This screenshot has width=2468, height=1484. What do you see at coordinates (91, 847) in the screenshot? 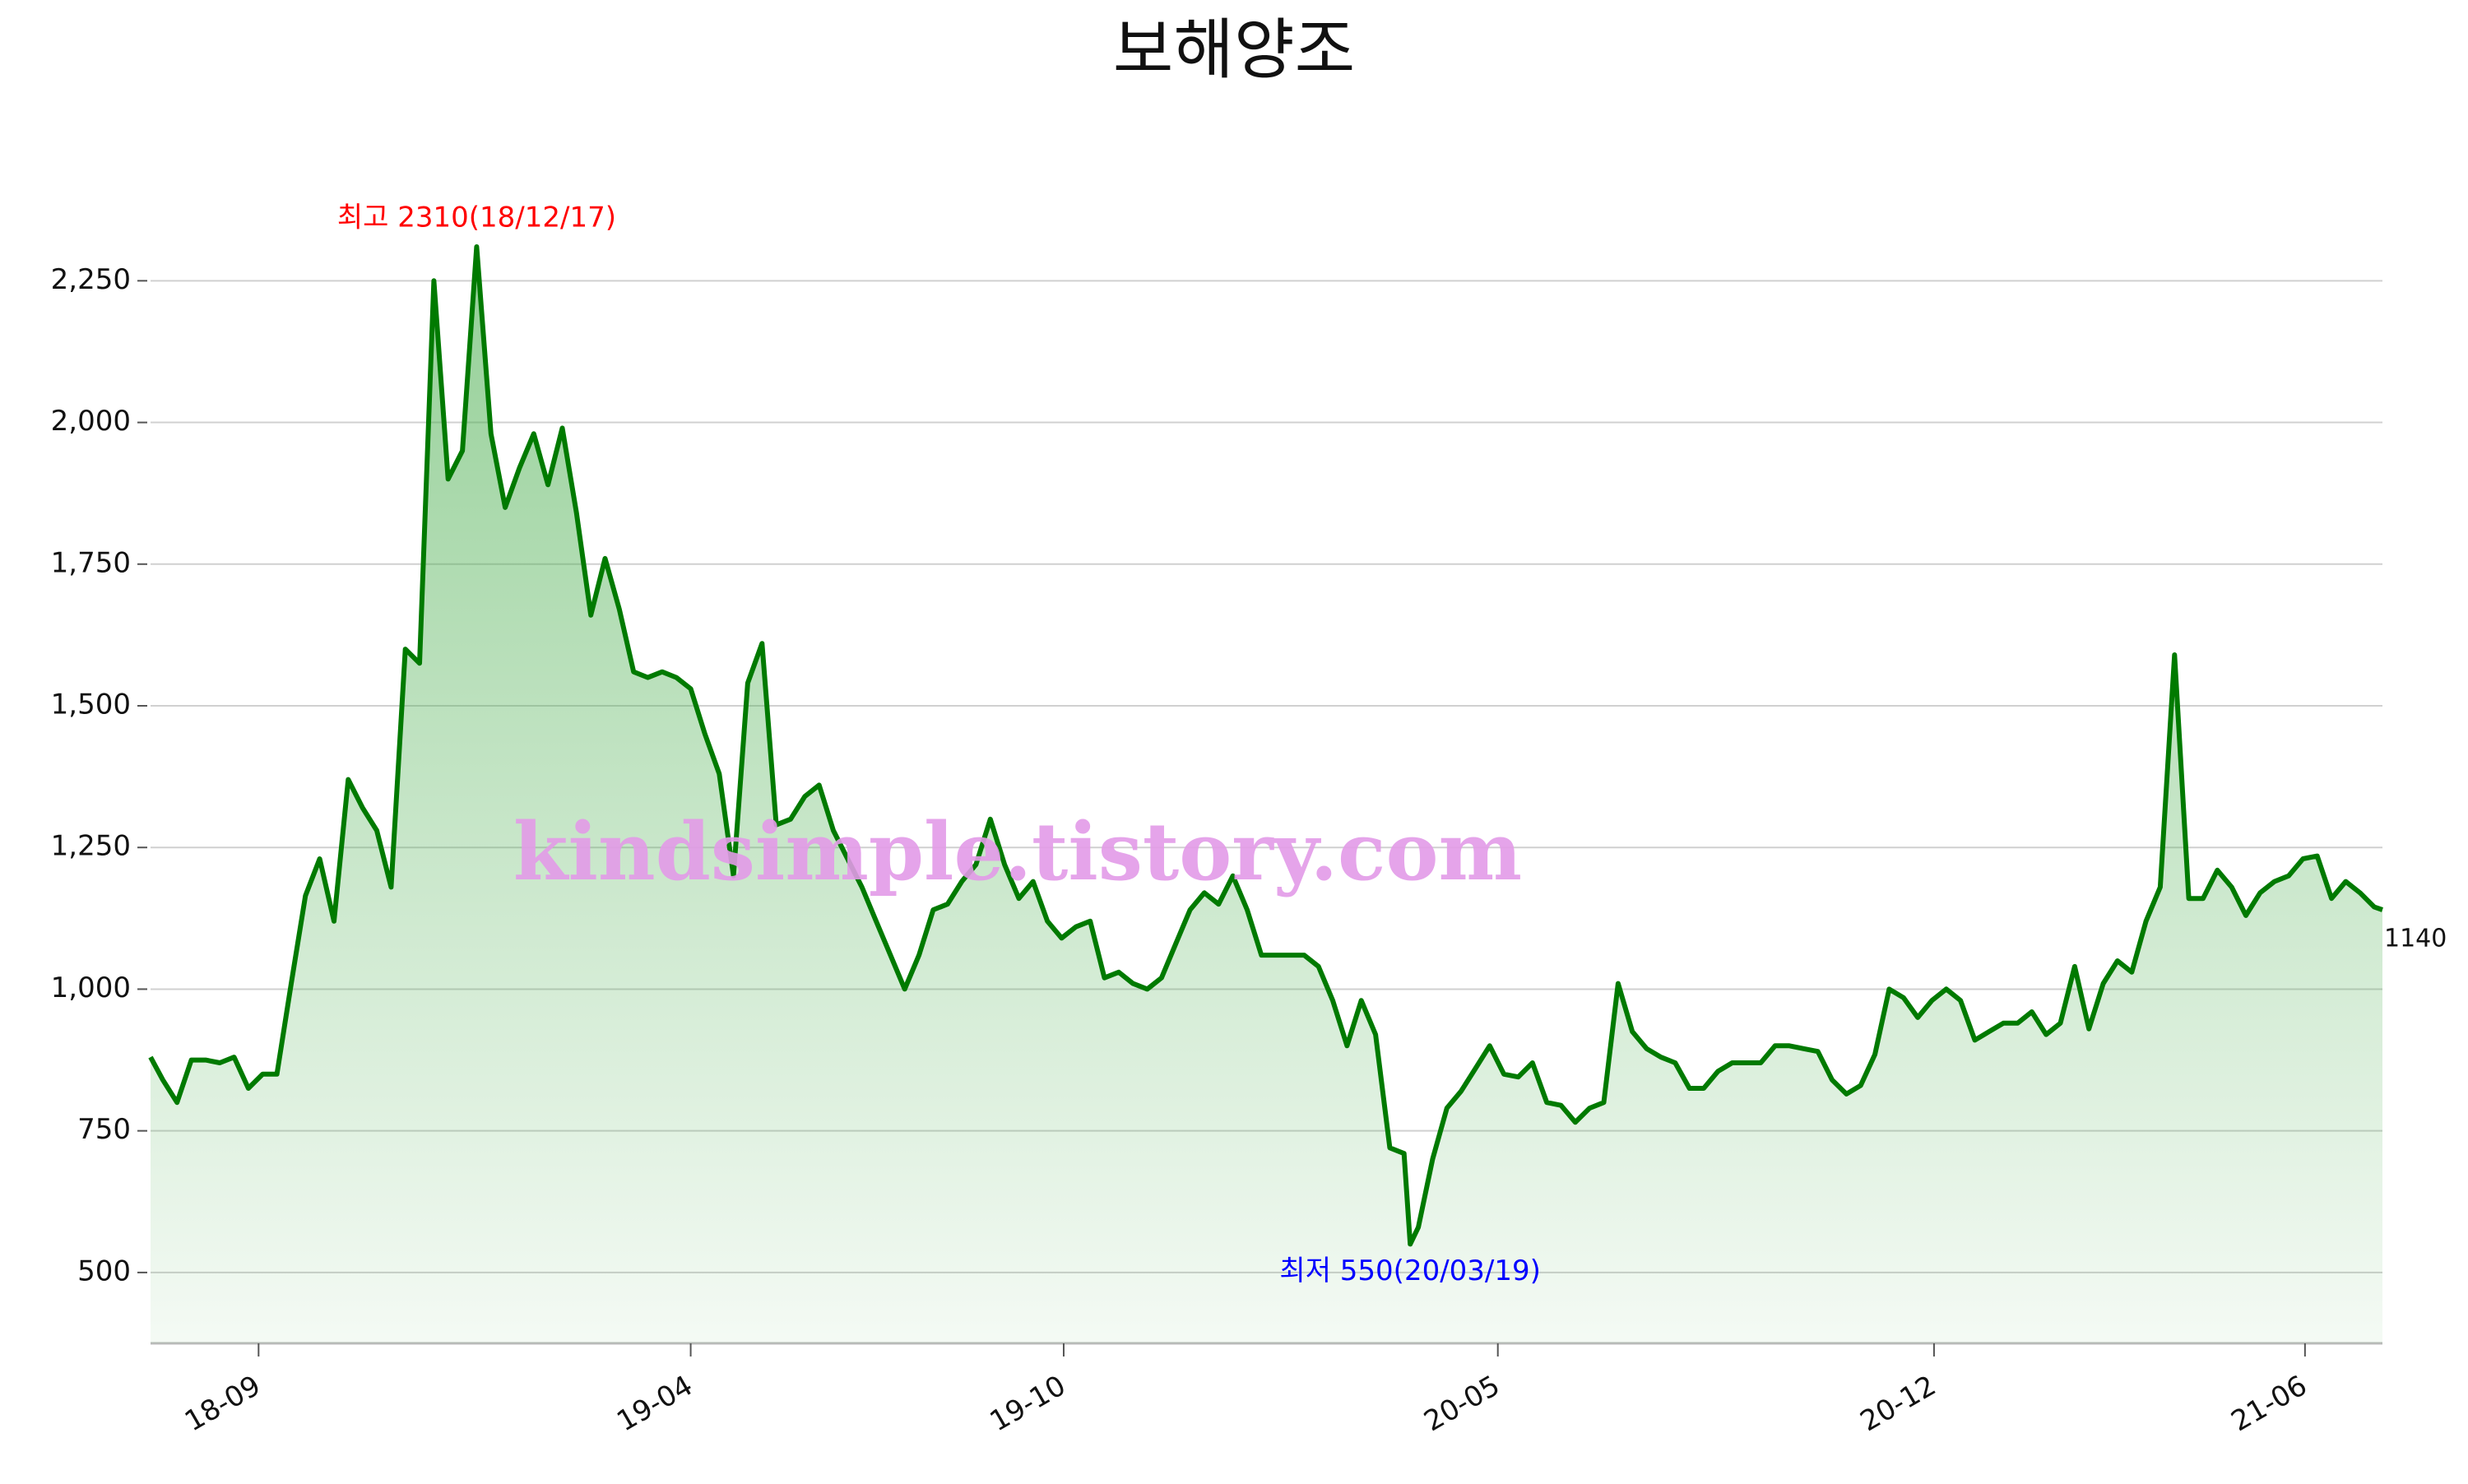
I see `y-tick-label: 1,250` at bounding box center [91, 847].